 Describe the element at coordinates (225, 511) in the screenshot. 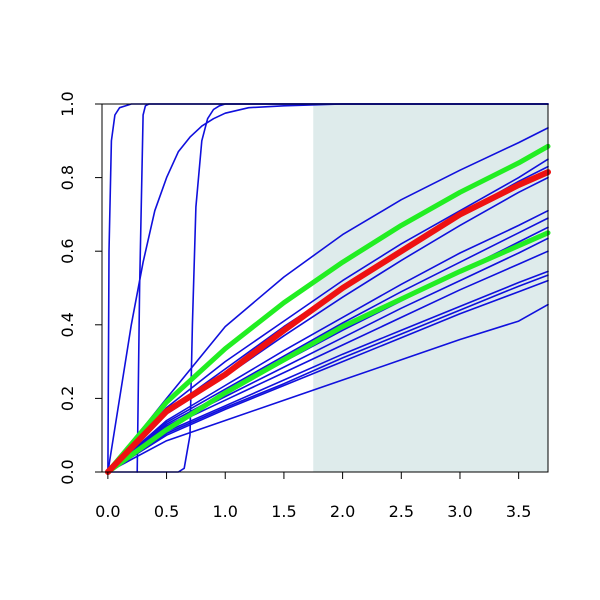

I see `x-tick-label: 1.0` at that location.